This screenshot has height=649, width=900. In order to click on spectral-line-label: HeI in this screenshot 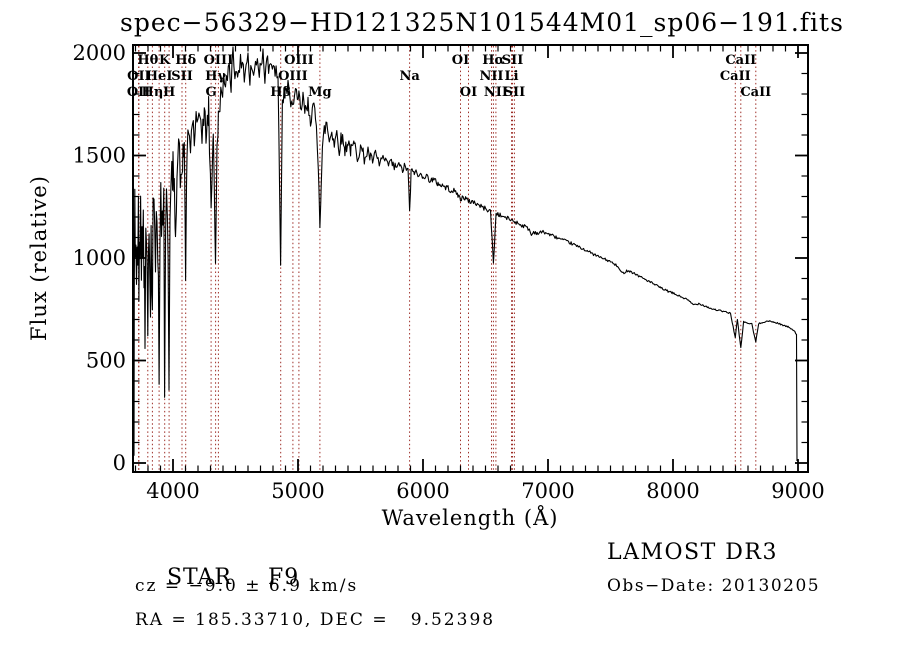, I will do `click(159, 76)`.